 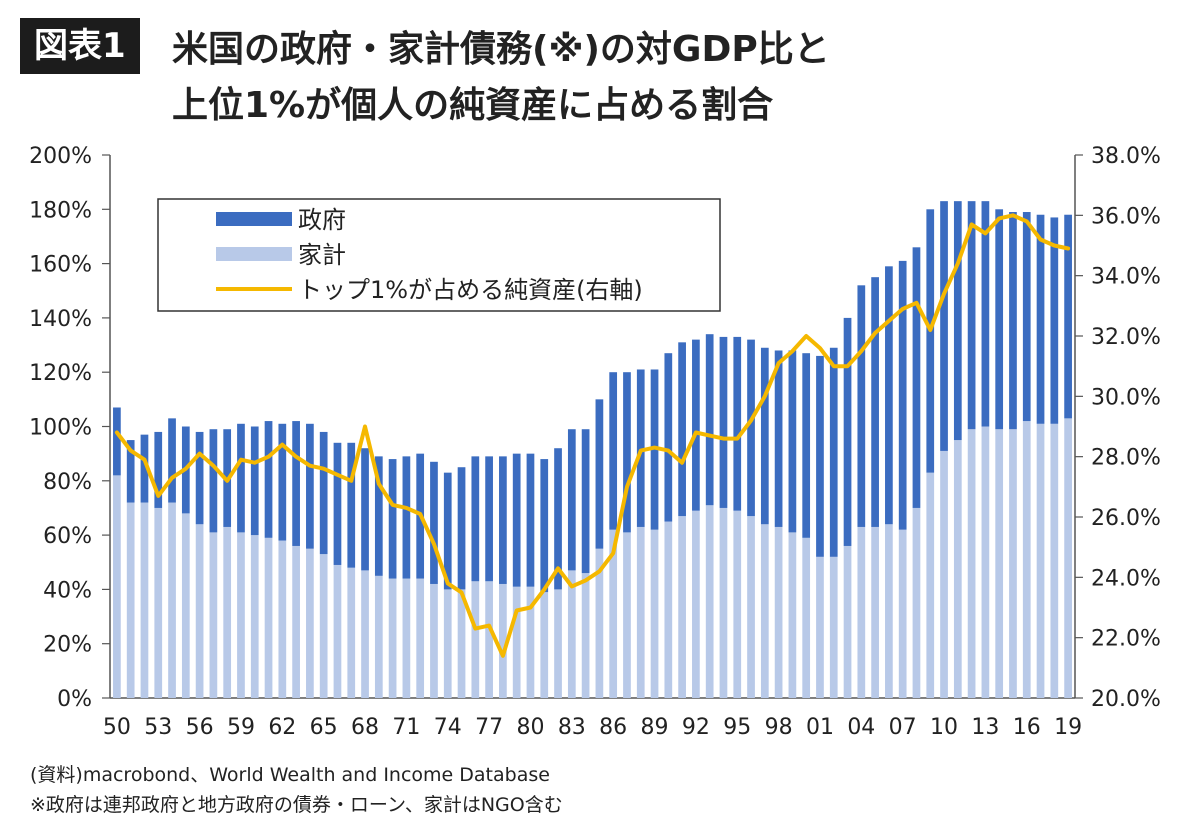 What do you see at coordinates (1126, 518) in the screenshot?
I see `right-y-tick-label: 26.0%` at bounding box center [1126, 518].